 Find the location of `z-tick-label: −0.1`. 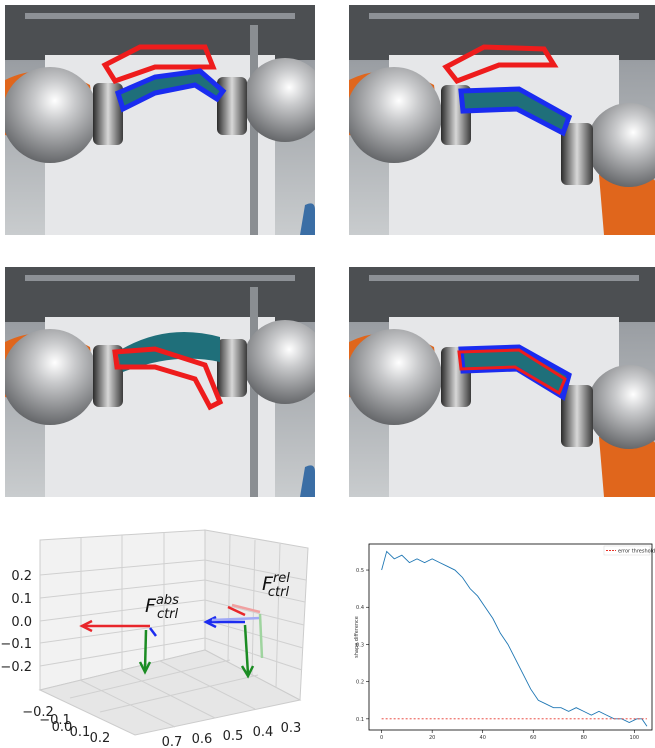

z-tick-label: −0.1 is located at coordinates (16, 644).